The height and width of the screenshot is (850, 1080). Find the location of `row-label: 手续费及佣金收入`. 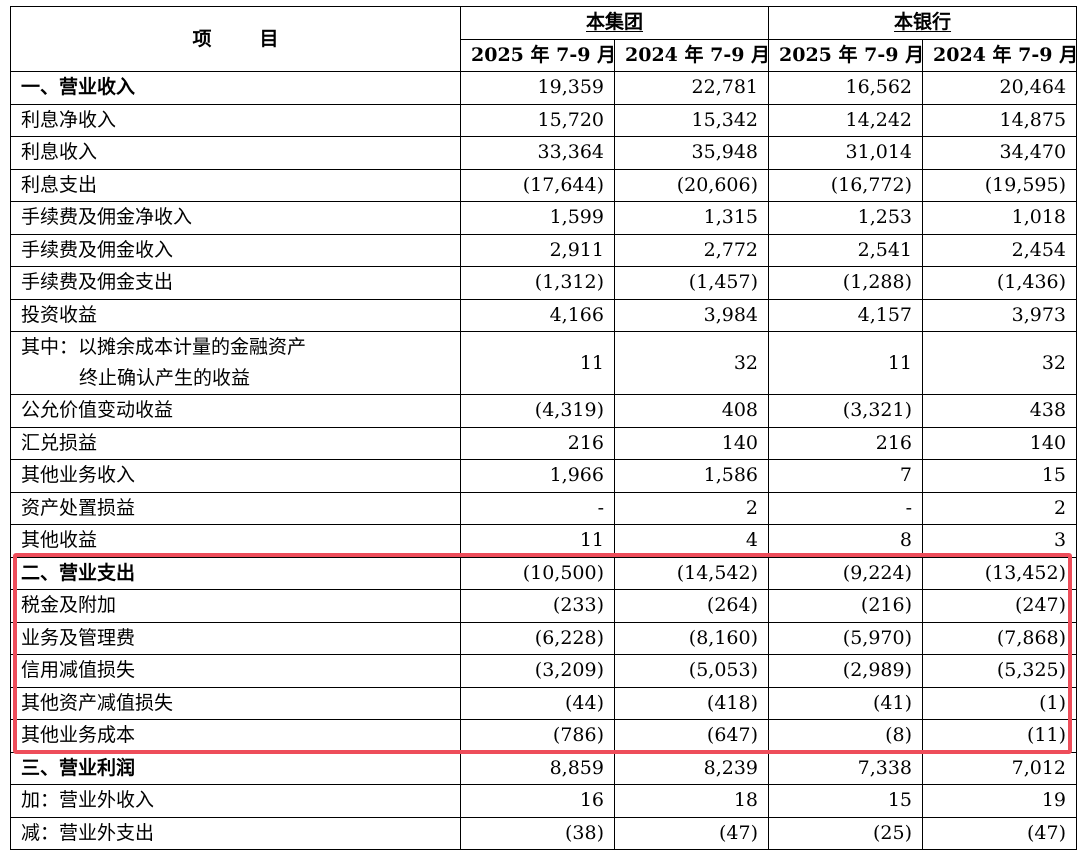

row-label: 手续费及佣金收入 is located at coordinates (235, 250).